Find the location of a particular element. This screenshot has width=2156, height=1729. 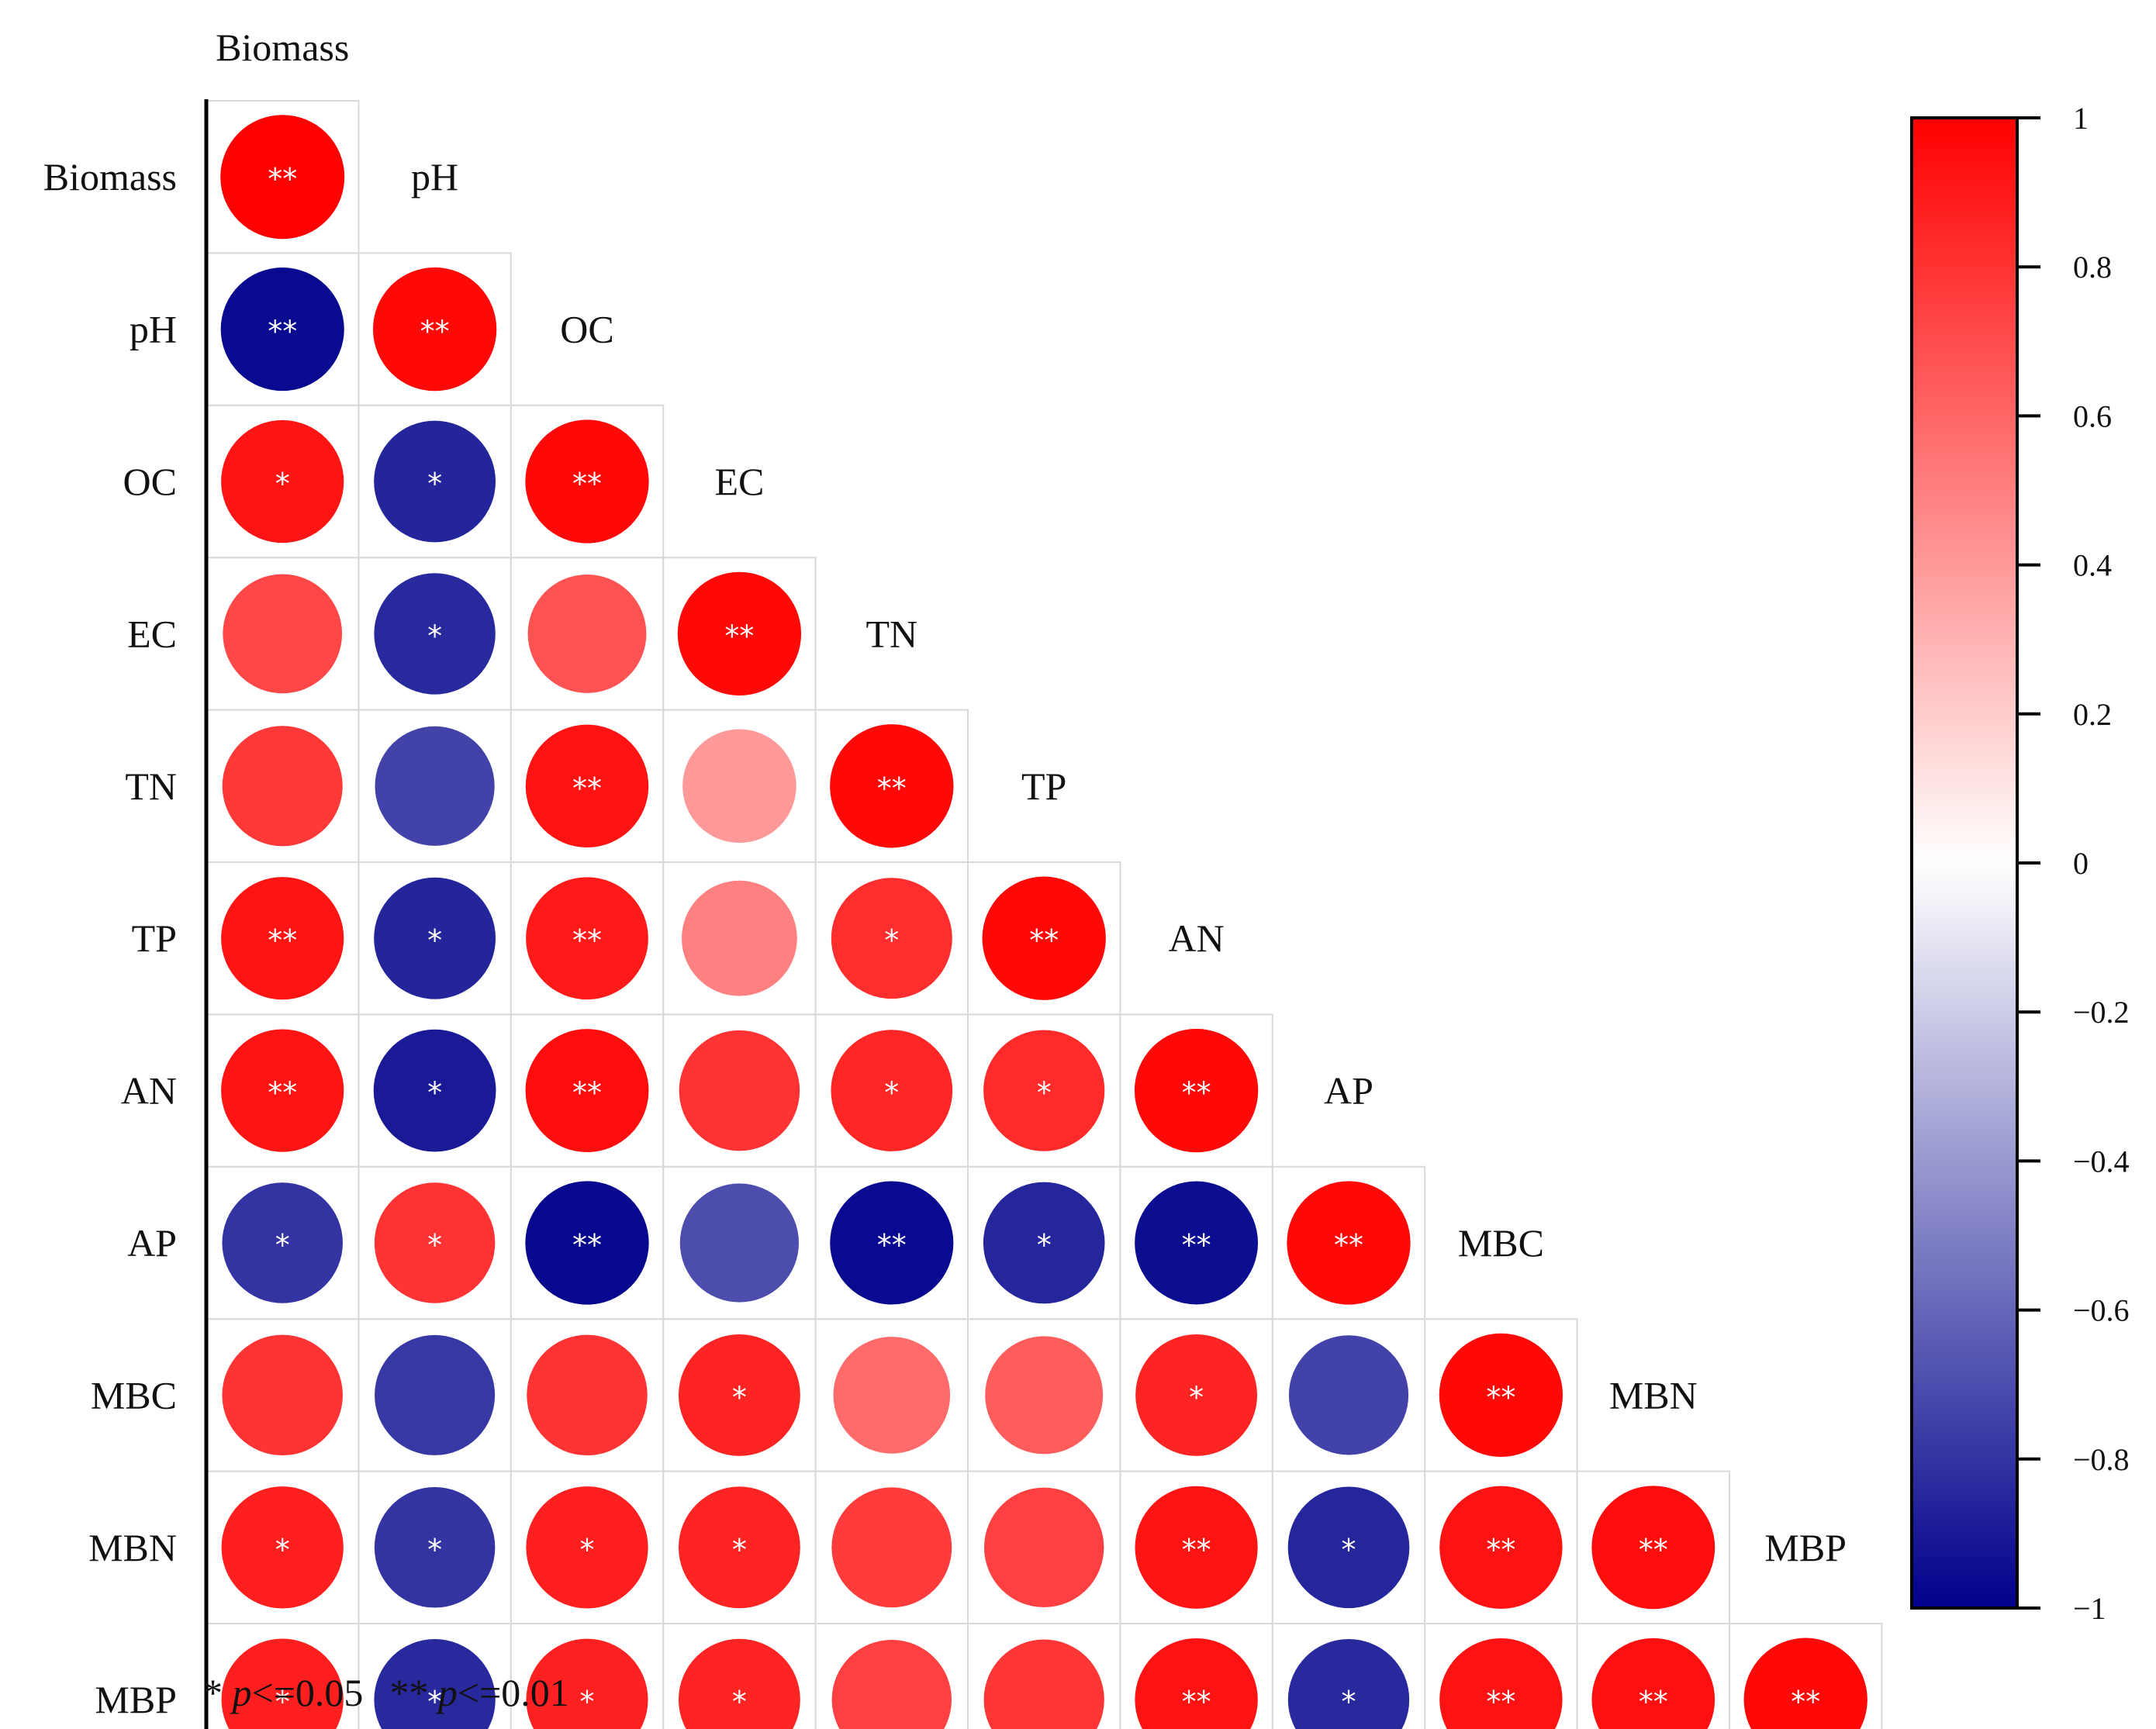

colorbar-tick-label: −0.4 is located at coordinates (2101, 1161).